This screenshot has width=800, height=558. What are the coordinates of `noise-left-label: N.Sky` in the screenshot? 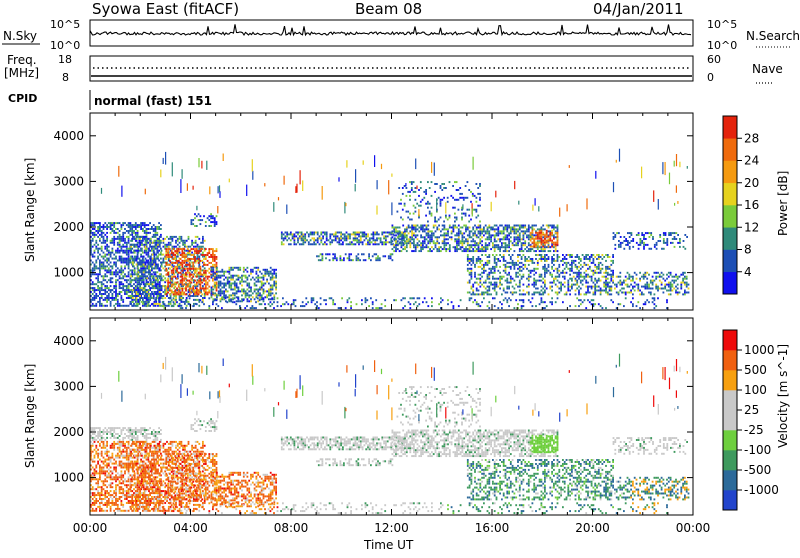 It's located at (20, 36).